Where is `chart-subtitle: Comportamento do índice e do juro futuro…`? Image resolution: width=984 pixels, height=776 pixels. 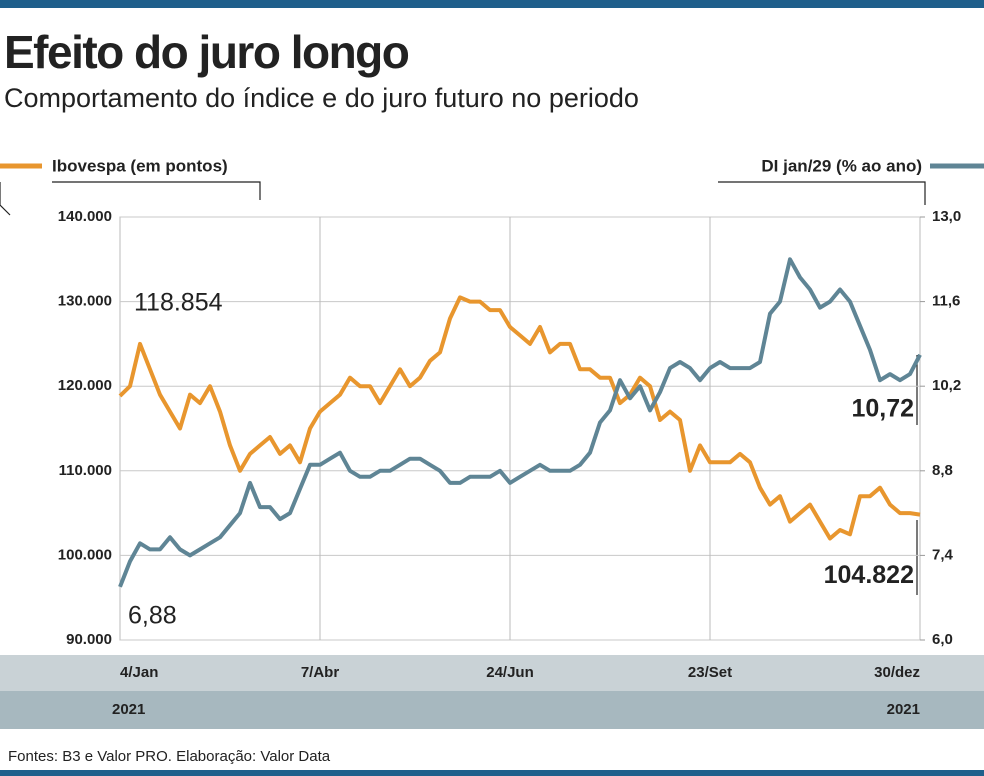
chart-subtitle: Comportamento do índice e do juro futuro… is located at coordinates (321, 98).